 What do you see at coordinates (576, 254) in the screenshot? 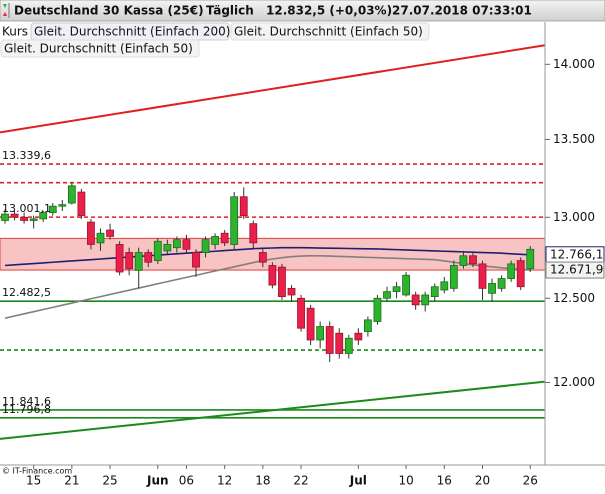
I see `last-value-label: 12.766,1` at bounding box center [576, 254].